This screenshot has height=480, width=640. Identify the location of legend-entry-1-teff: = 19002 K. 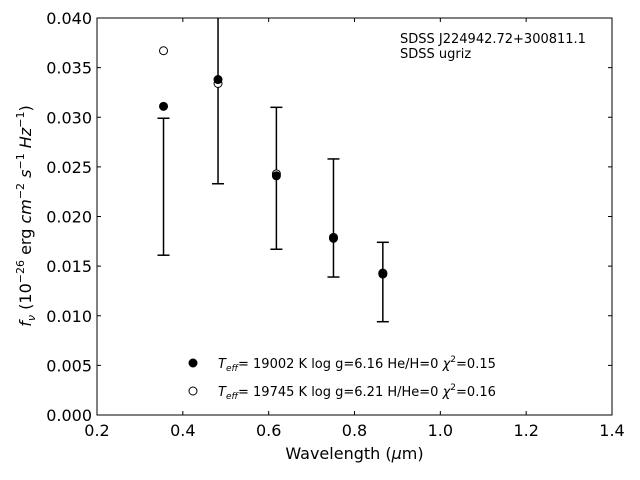
(273, 364).